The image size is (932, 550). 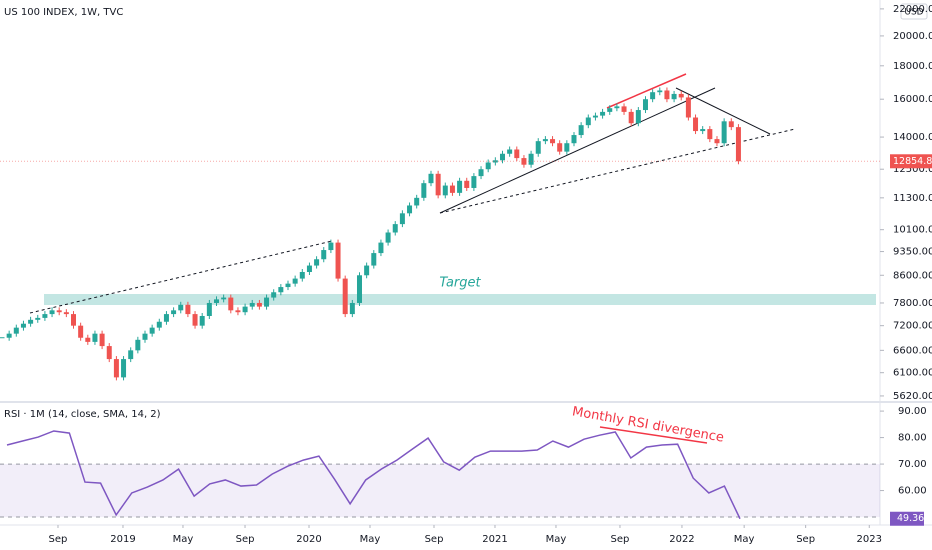 What do you see at coordinates (912, 169) in the screenshot?
I see `y-tick-label: 12500.00` at bounding box center [912, 169].